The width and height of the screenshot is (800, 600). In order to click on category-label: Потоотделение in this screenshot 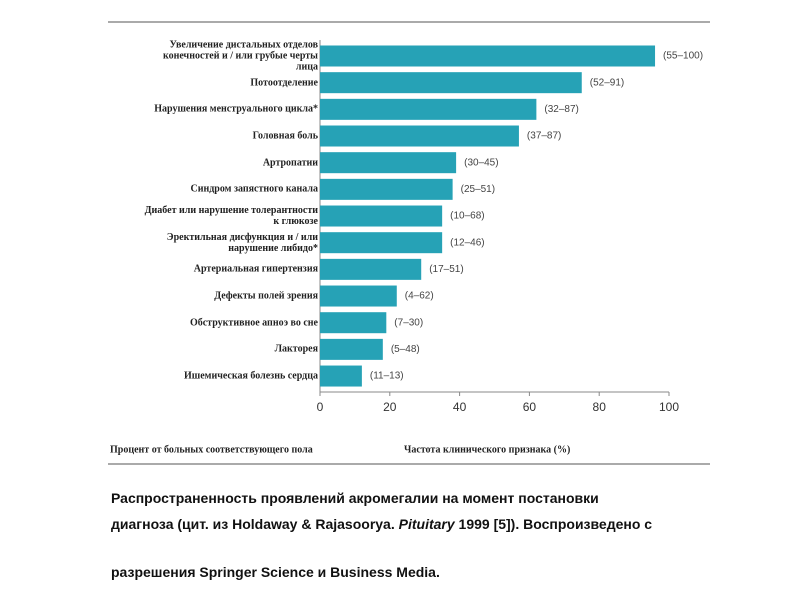, I will do `click(284, 83)`.